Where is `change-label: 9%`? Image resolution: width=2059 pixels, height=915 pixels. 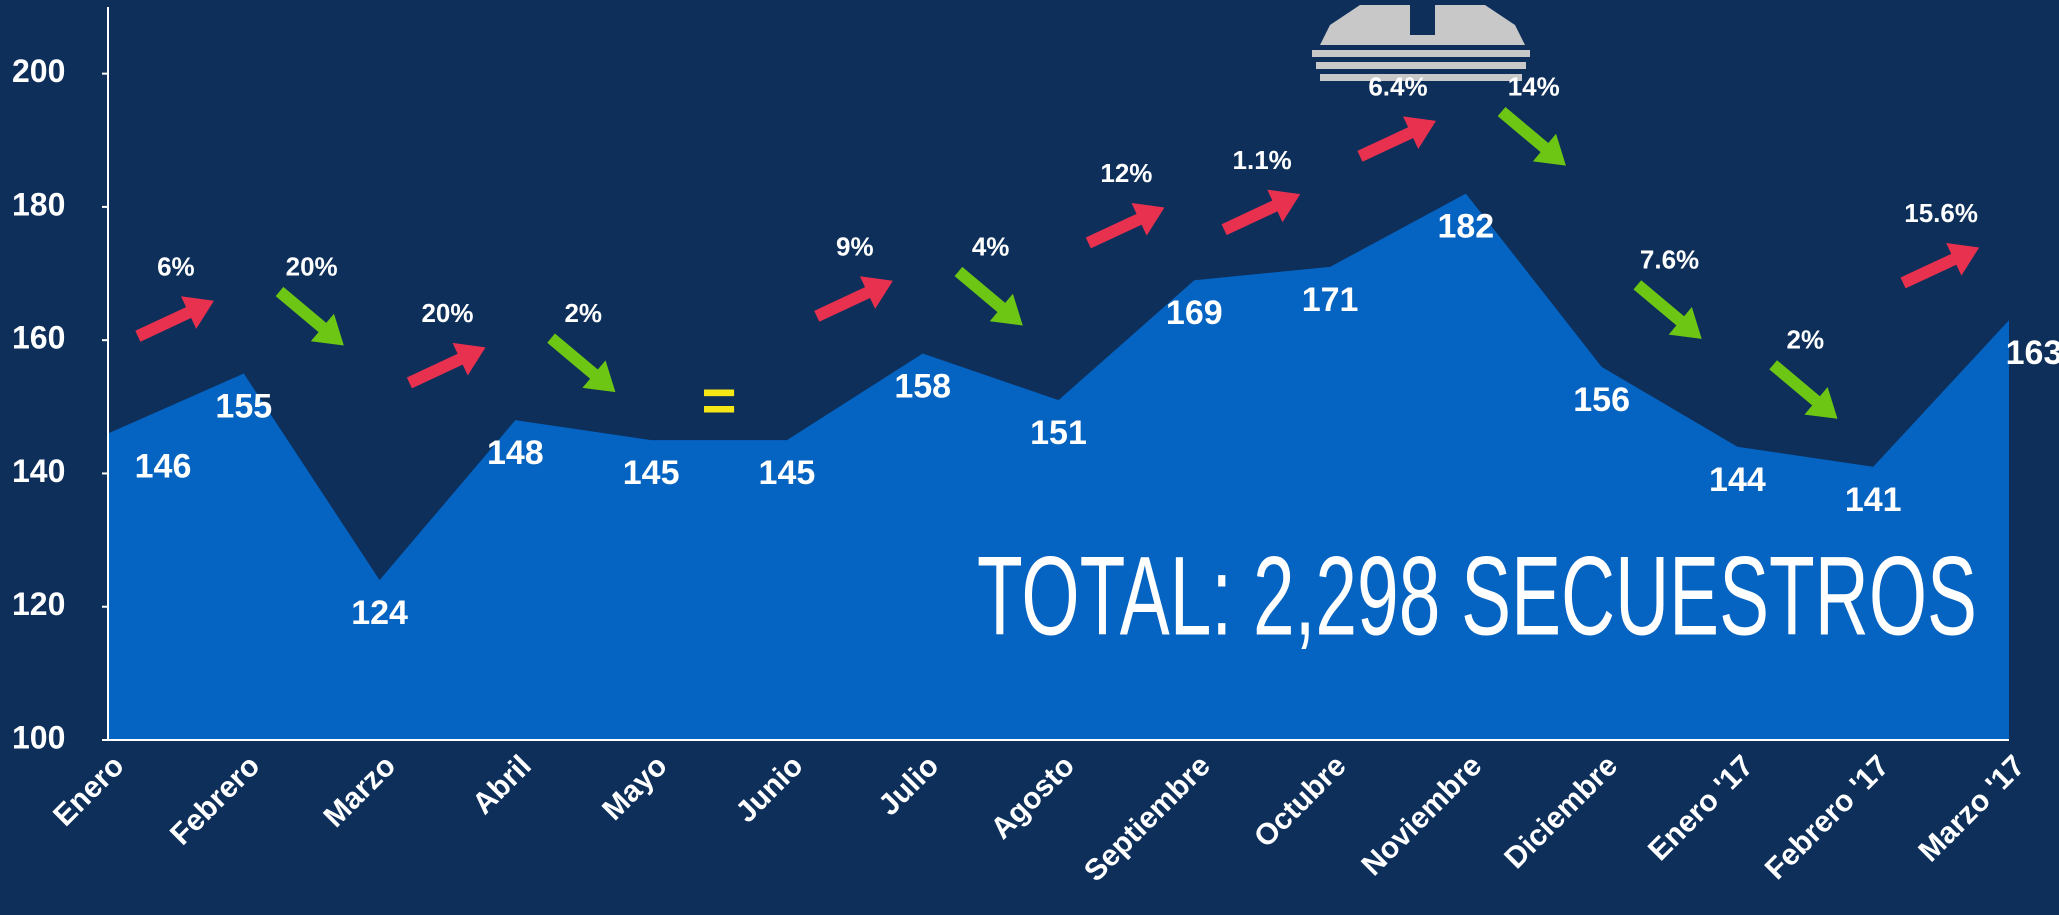
change-label: 9% is located at coordinates (855, 246).